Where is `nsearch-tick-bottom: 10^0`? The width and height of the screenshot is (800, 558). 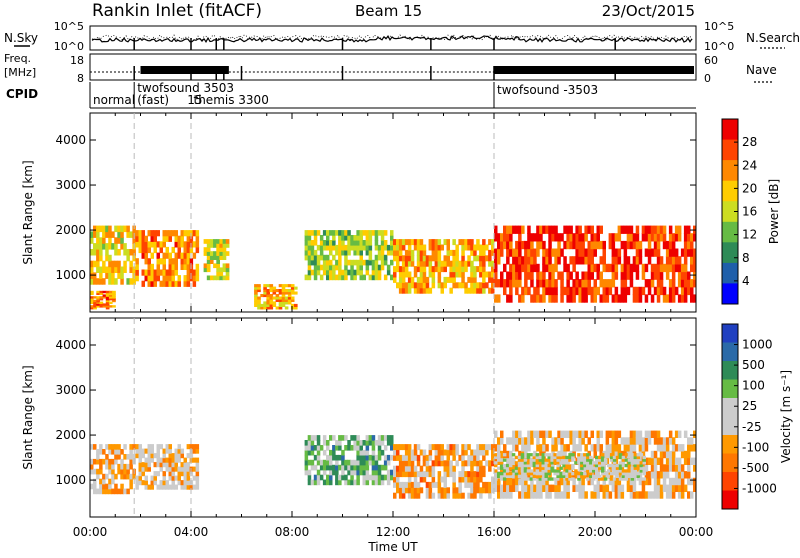
nsearch-tick-bottom: 10^0 is located at coordinates (719, 46).